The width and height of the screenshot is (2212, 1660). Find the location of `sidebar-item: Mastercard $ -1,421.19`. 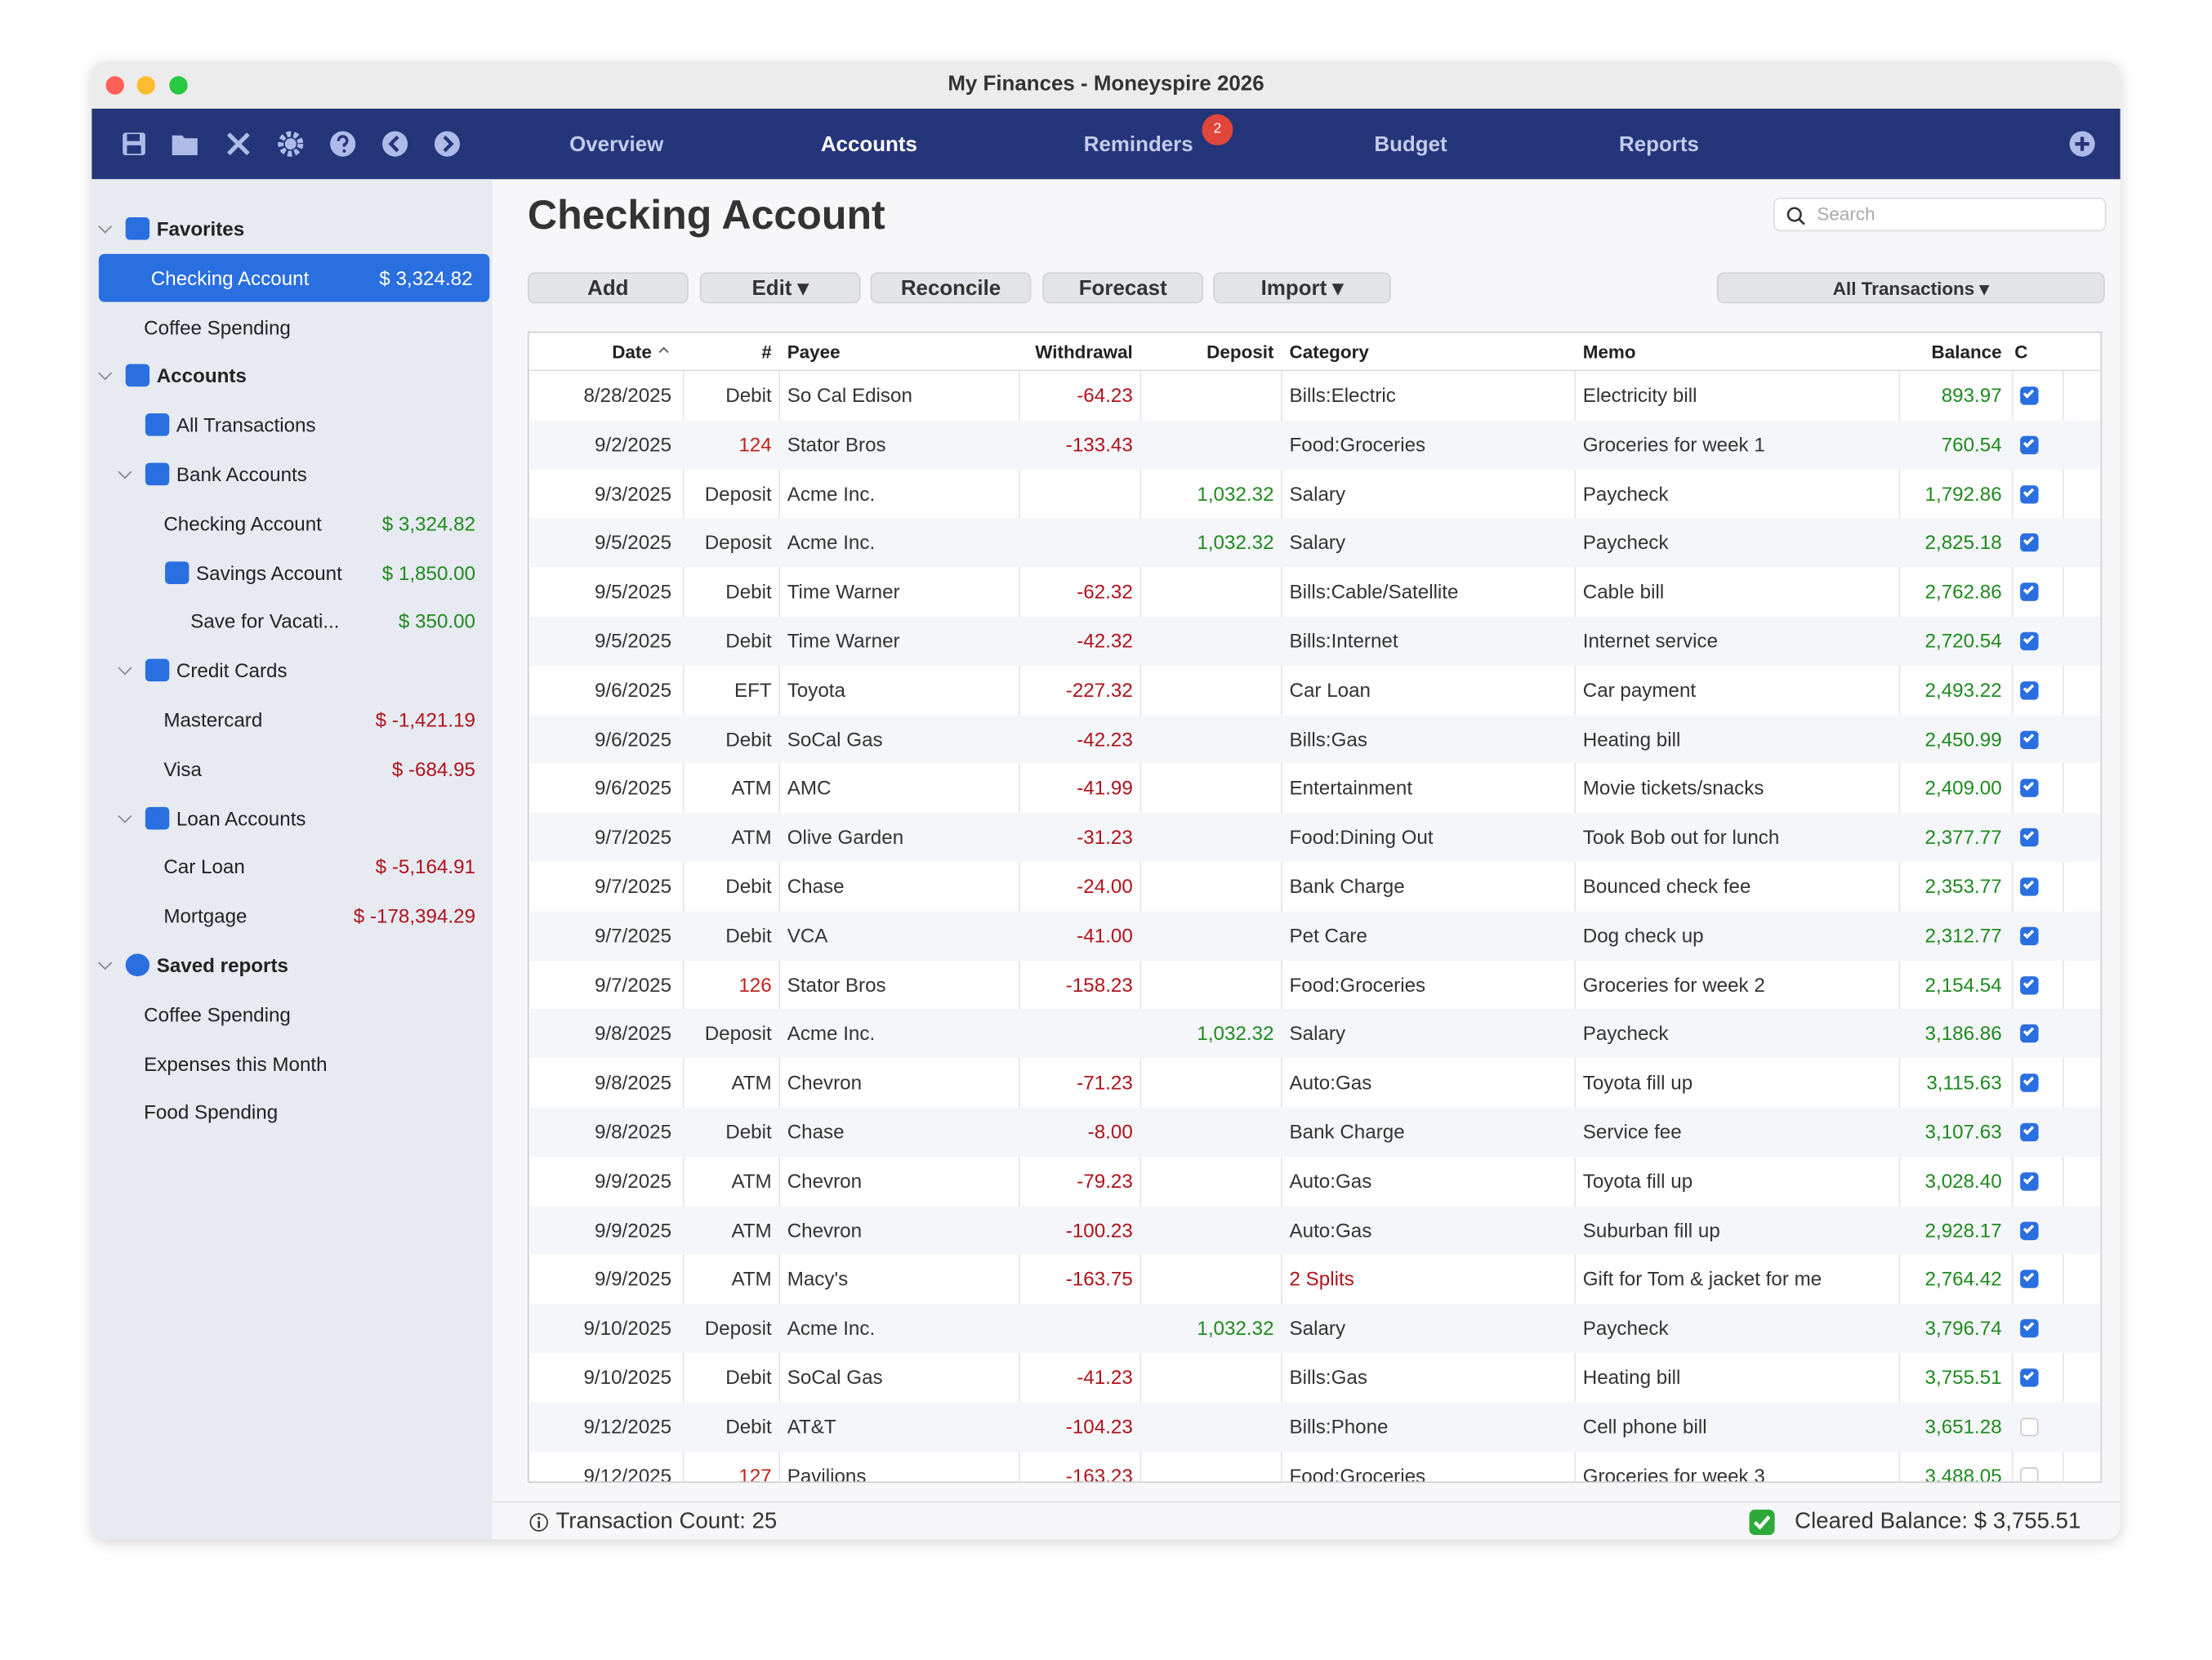

sidebar-item: Mastercard $ -1,421.19 is located at coordinates (291, 719).